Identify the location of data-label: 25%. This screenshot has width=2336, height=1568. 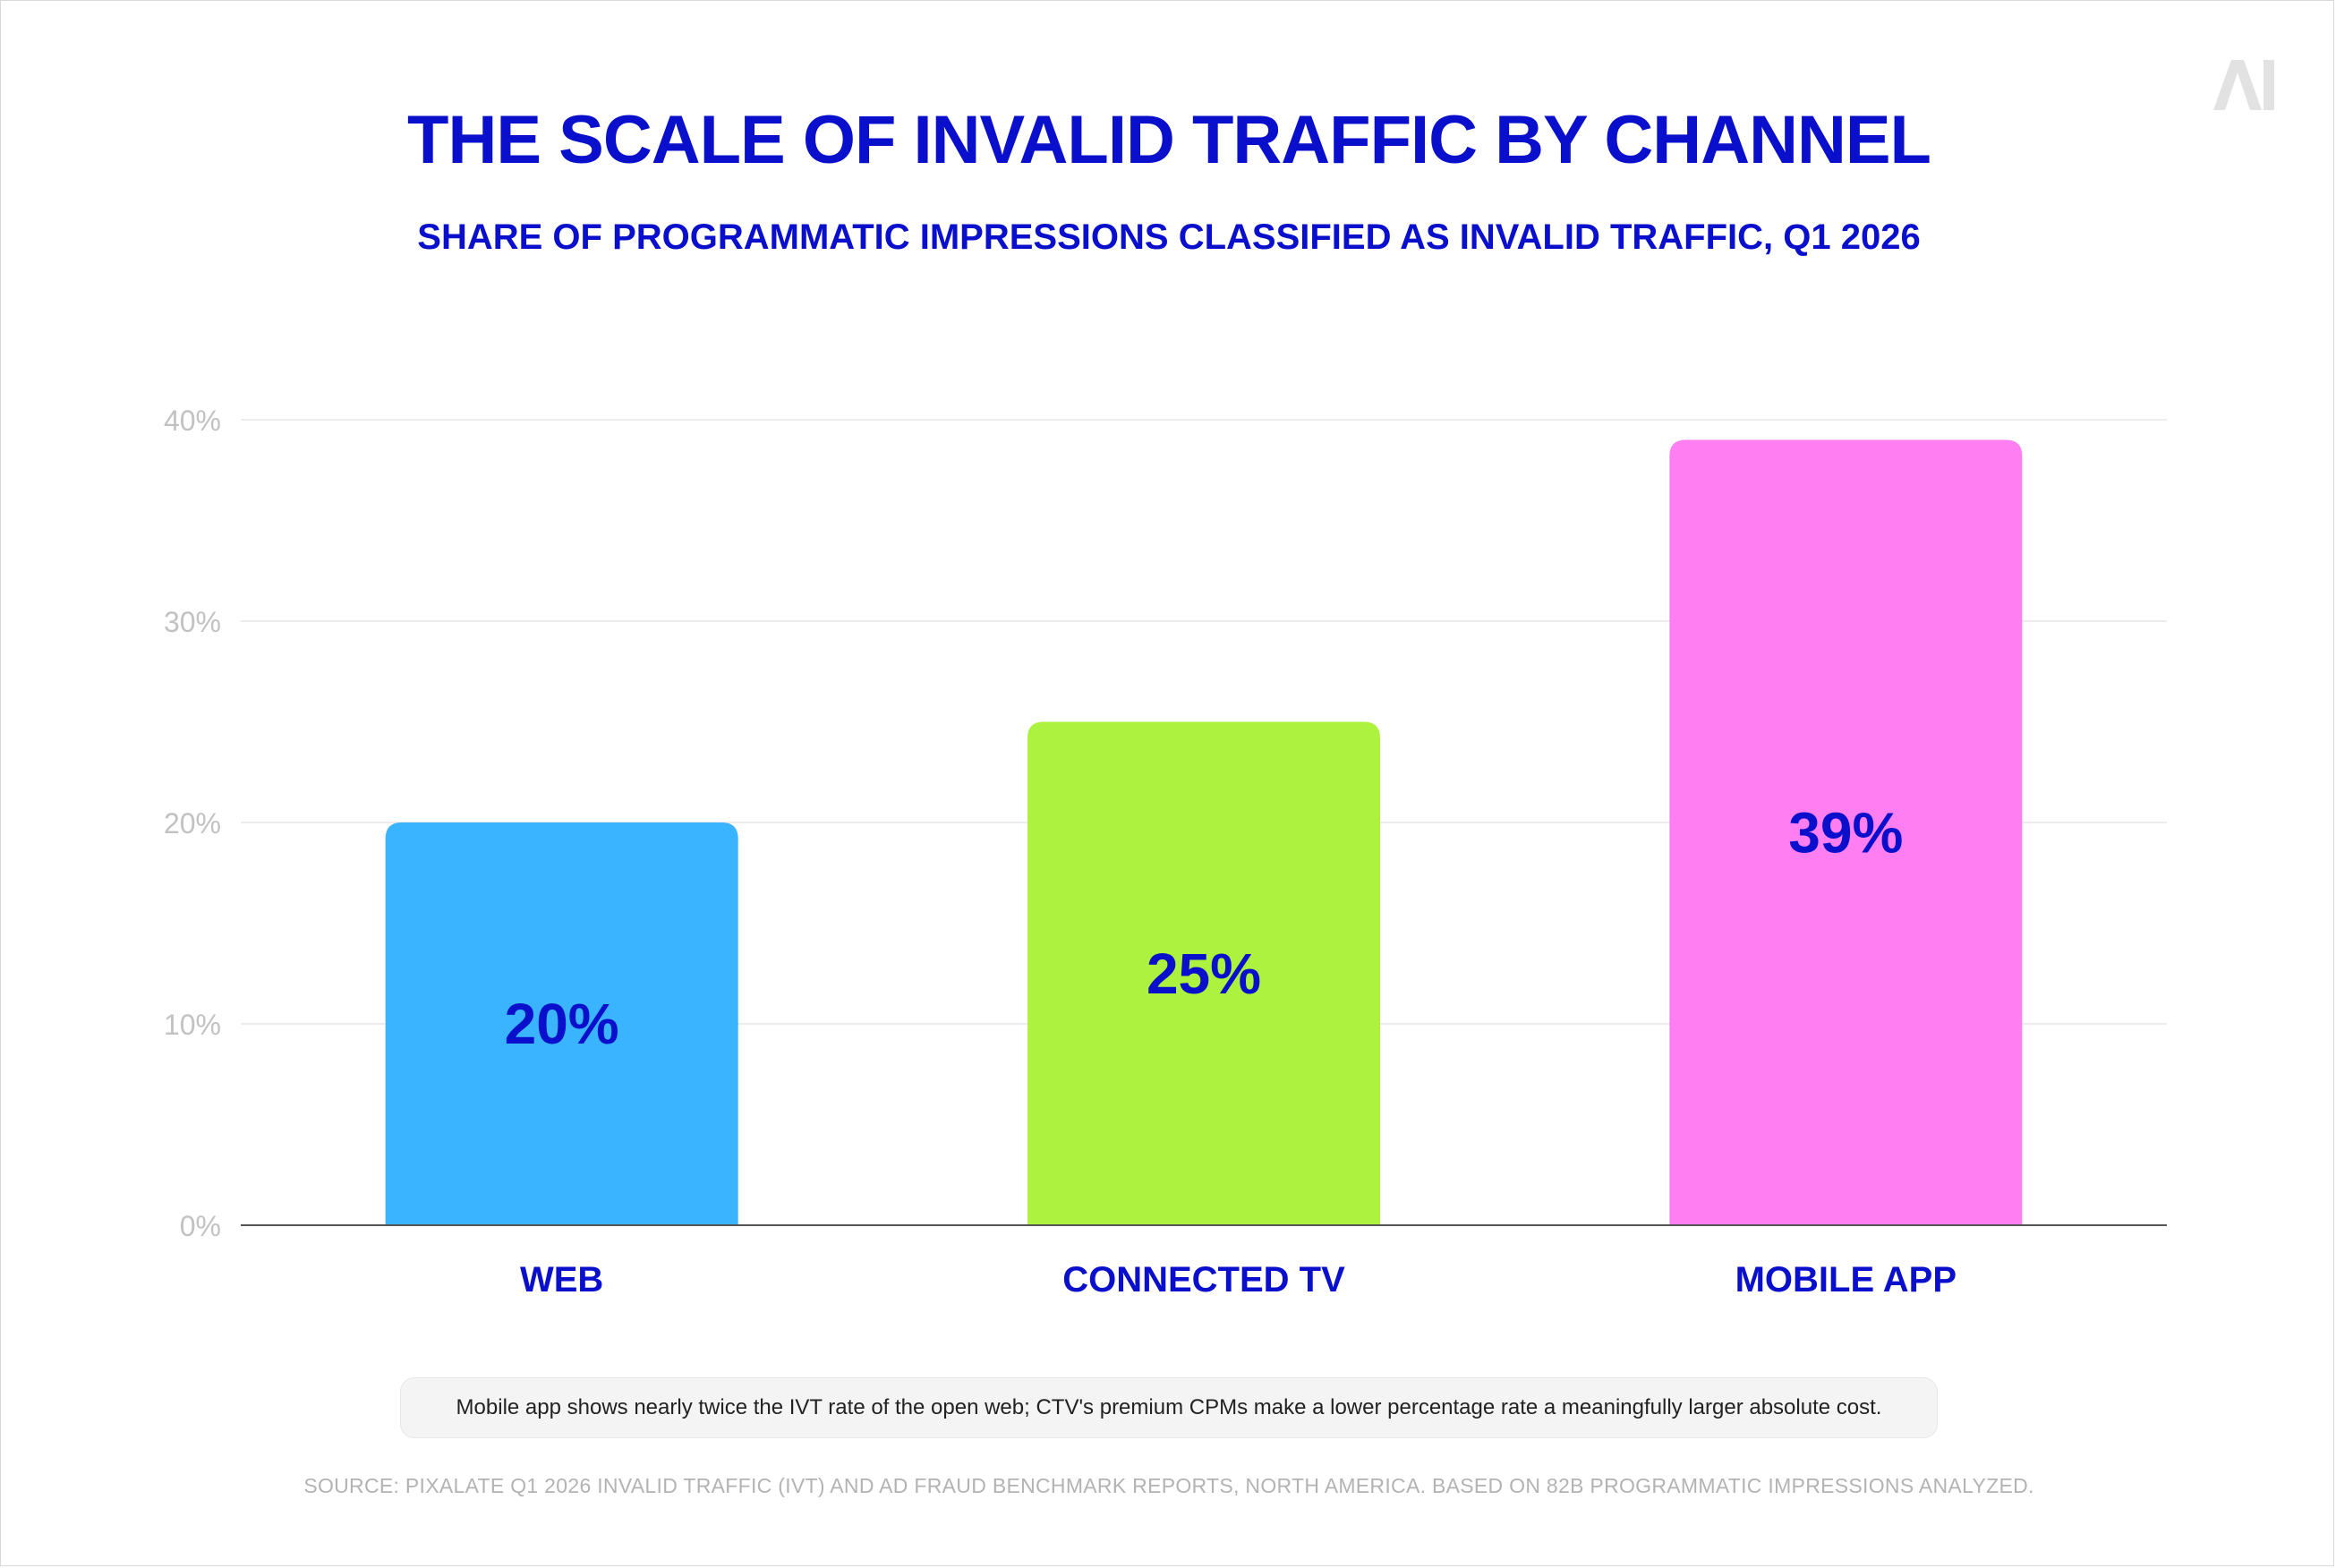
(1204, 974).